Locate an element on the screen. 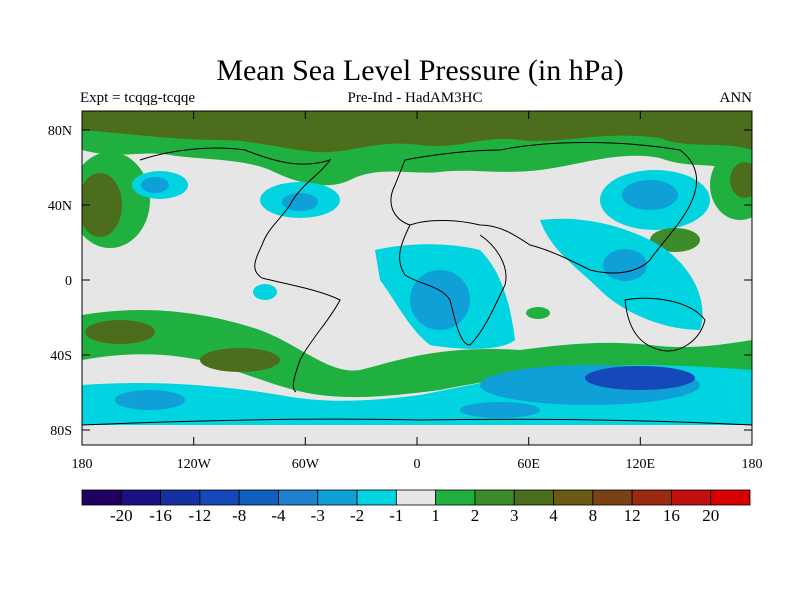 The height and width of the screenshot is (600, 800). colorbar-label: 4 is located at coordinates (553, 515).